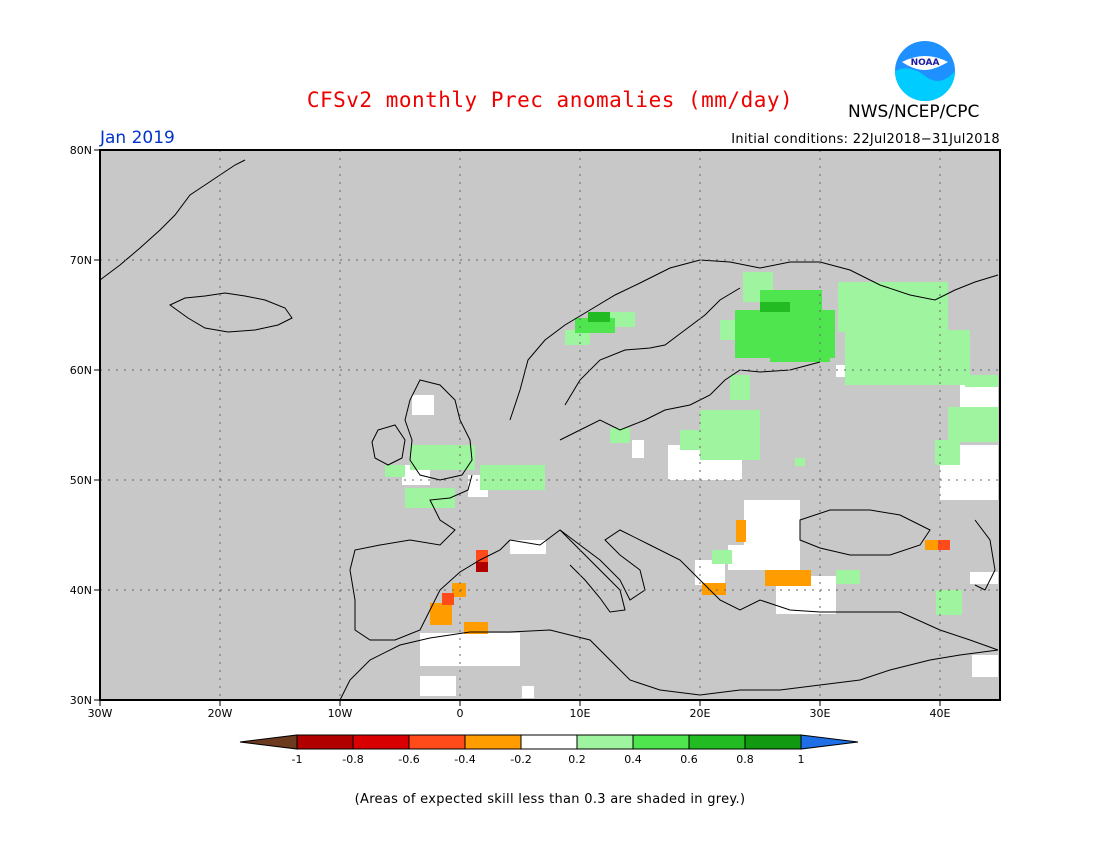 This screenshot has width=1100, height=850. What do you see at coordinates (633, 759) in the screenshot?
I see `colorbar-tick-label: 0.4` at bounding box center [633, 759].